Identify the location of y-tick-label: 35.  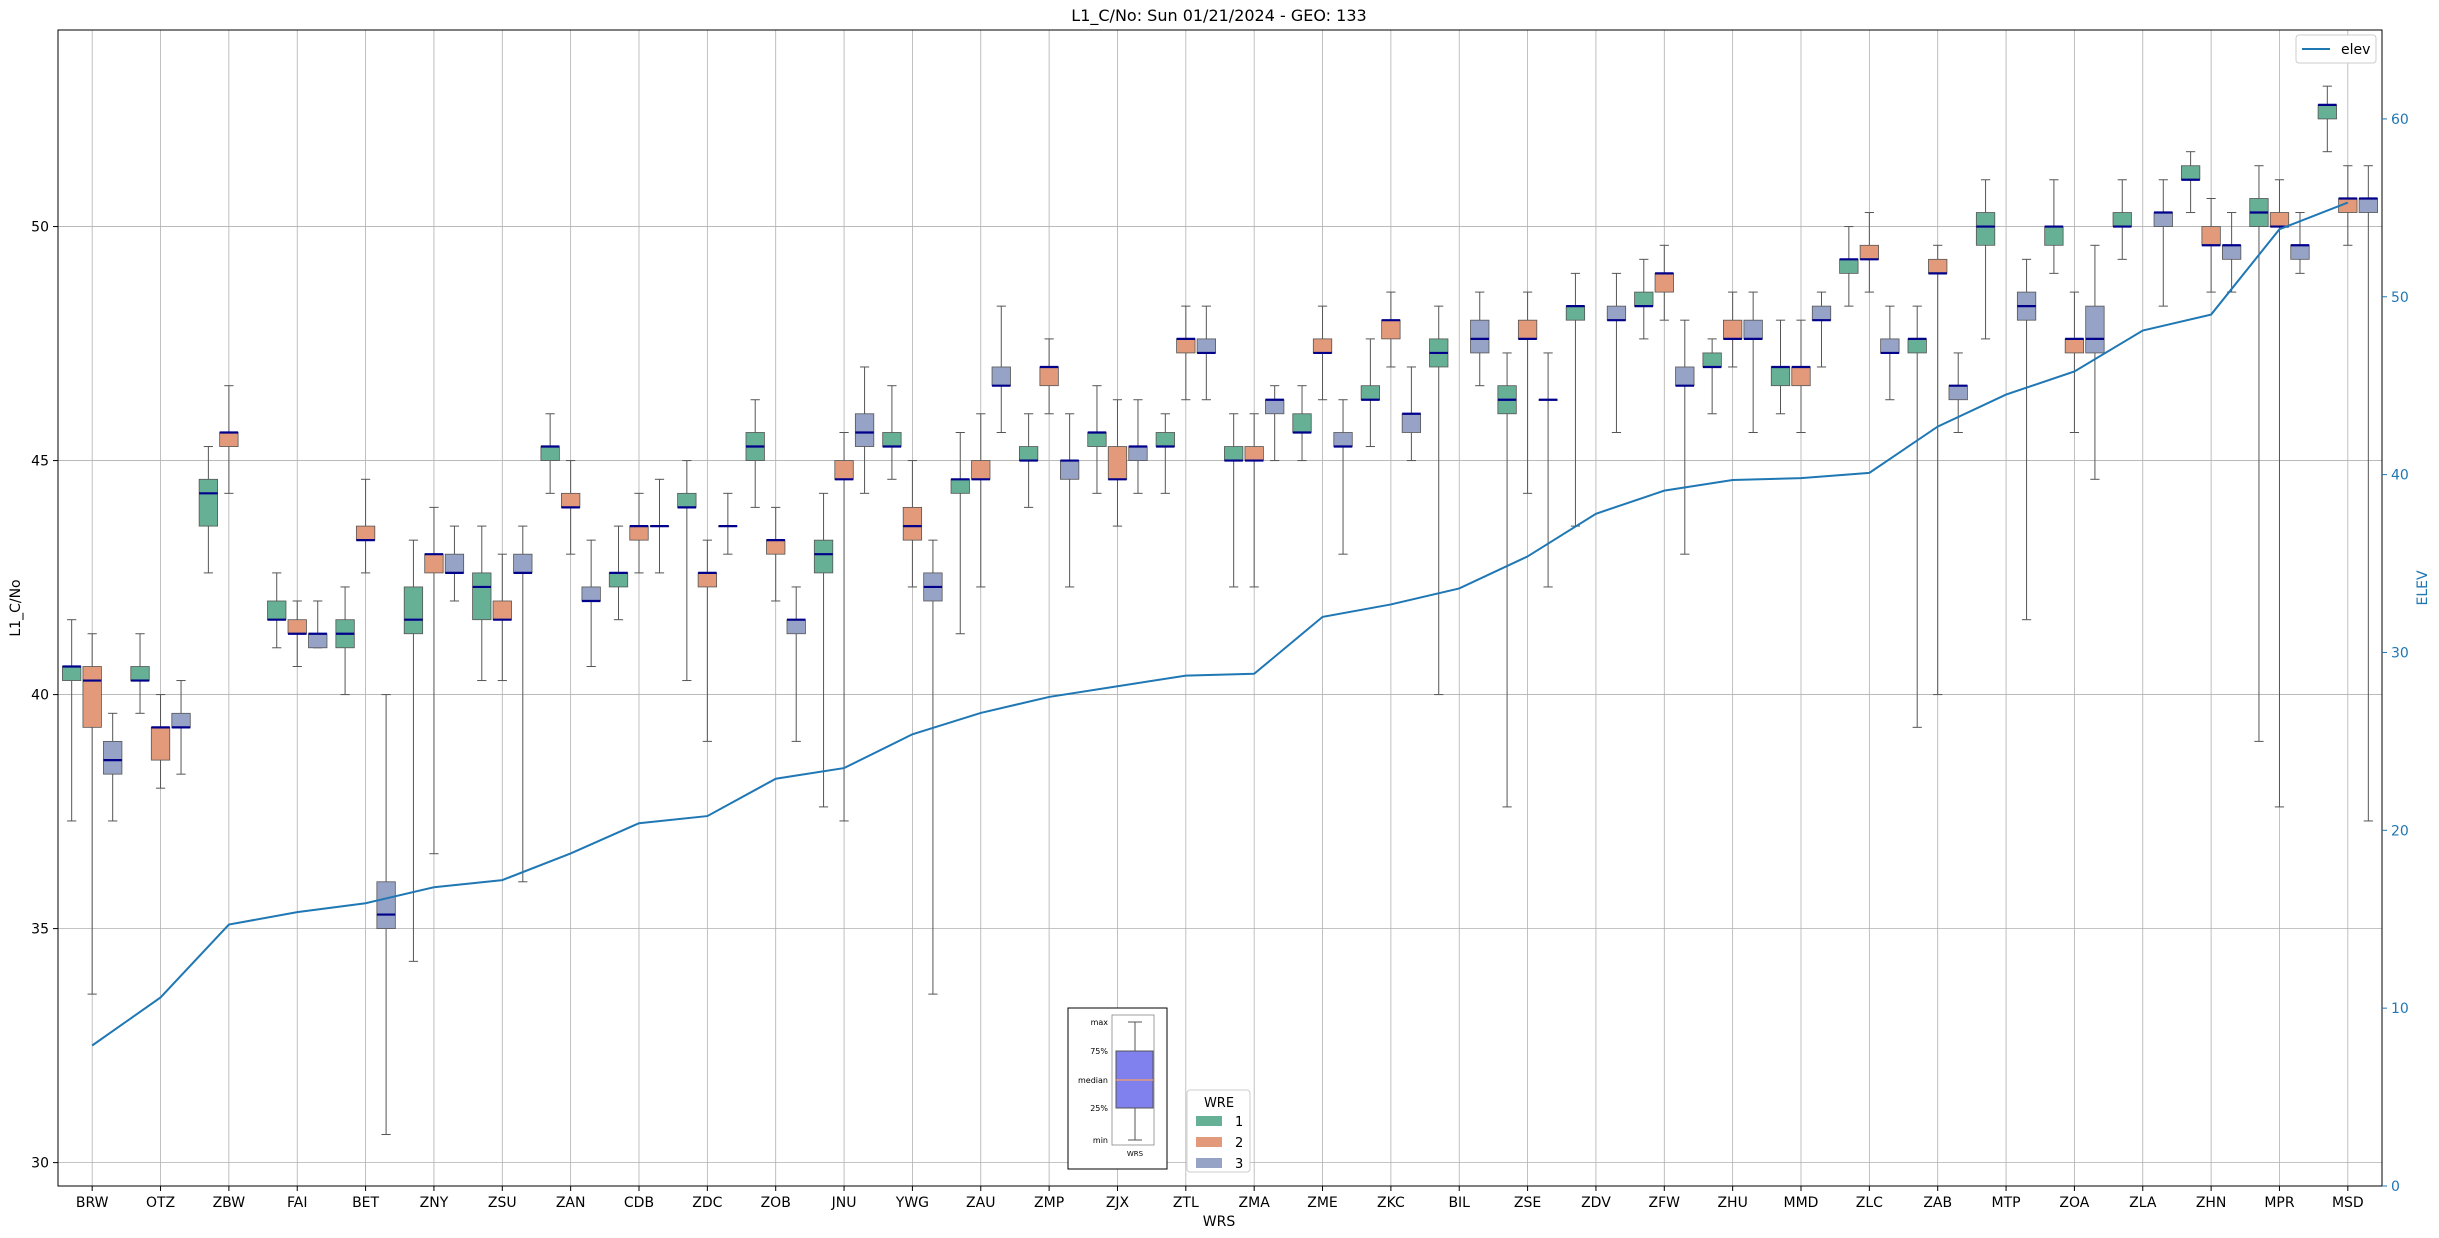
(40, 930).